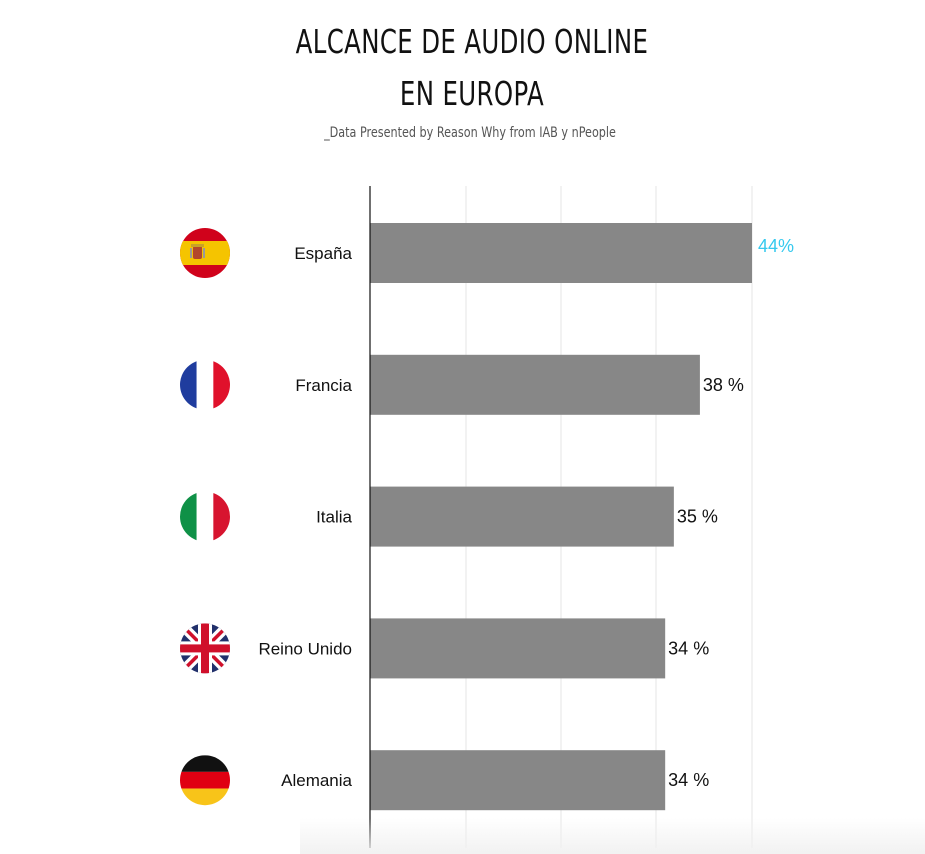  I want to click on value-label: 35 %, so click(697, 517).